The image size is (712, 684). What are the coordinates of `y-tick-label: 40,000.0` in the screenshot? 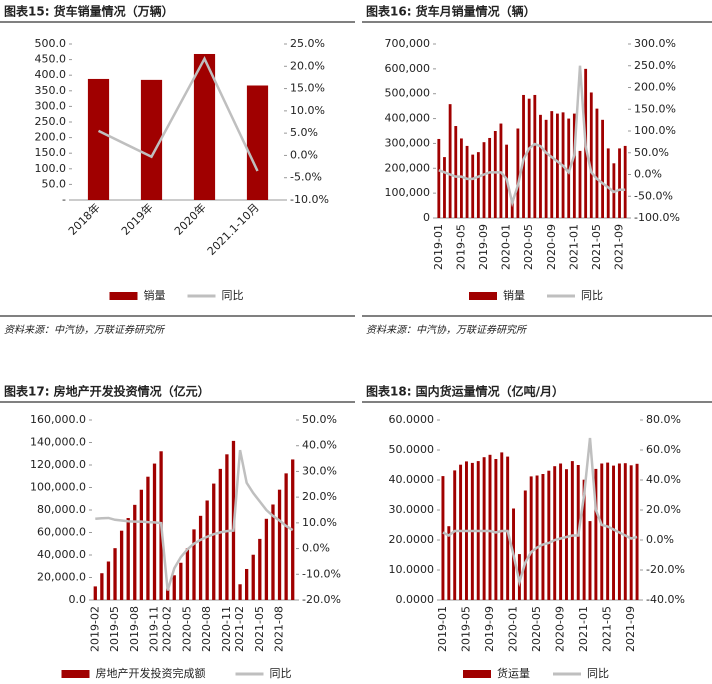 It's located at (61, 554).